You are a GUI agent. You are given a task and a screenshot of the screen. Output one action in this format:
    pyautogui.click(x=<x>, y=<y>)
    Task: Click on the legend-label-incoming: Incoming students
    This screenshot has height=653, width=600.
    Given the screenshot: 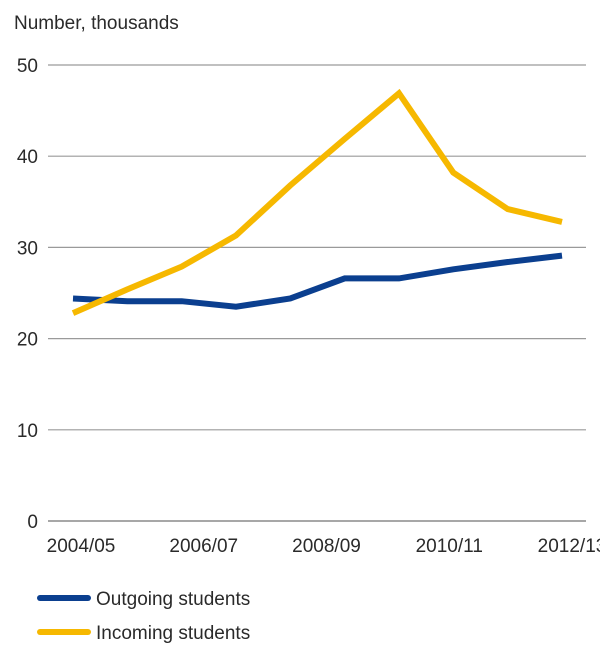 What is the action you would take?
    pyautogui.click(x=173, y=633)
    